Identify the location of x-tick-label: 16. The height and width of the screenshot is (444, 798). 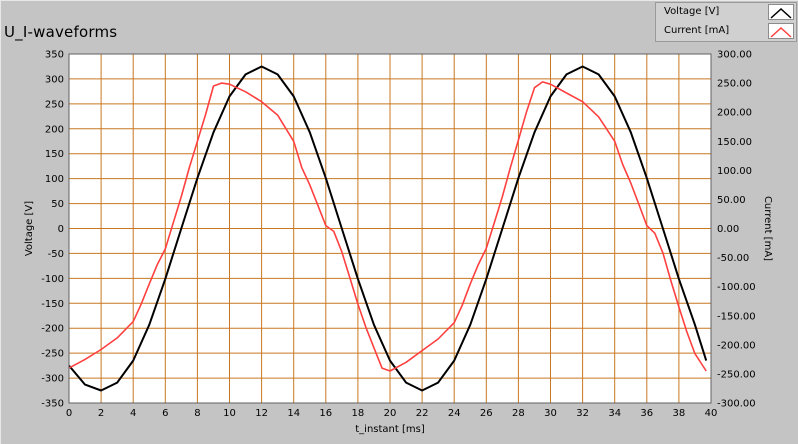
(325, 413).